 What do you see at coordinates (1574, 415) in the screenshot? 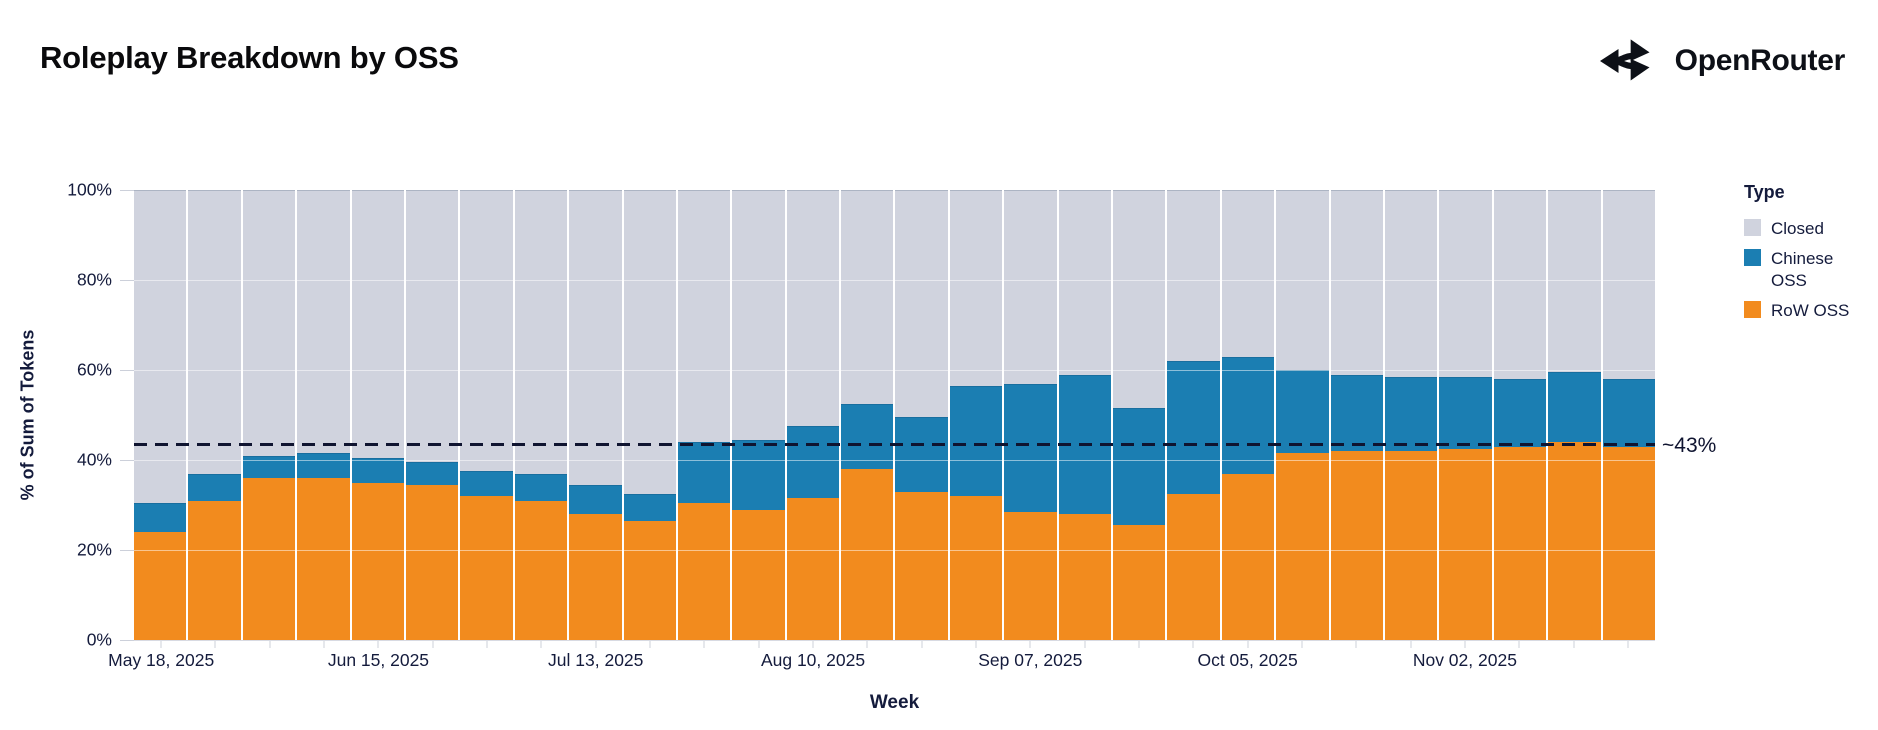
I see `bar-nov-16-2025` at bounding box center [1574, 415].